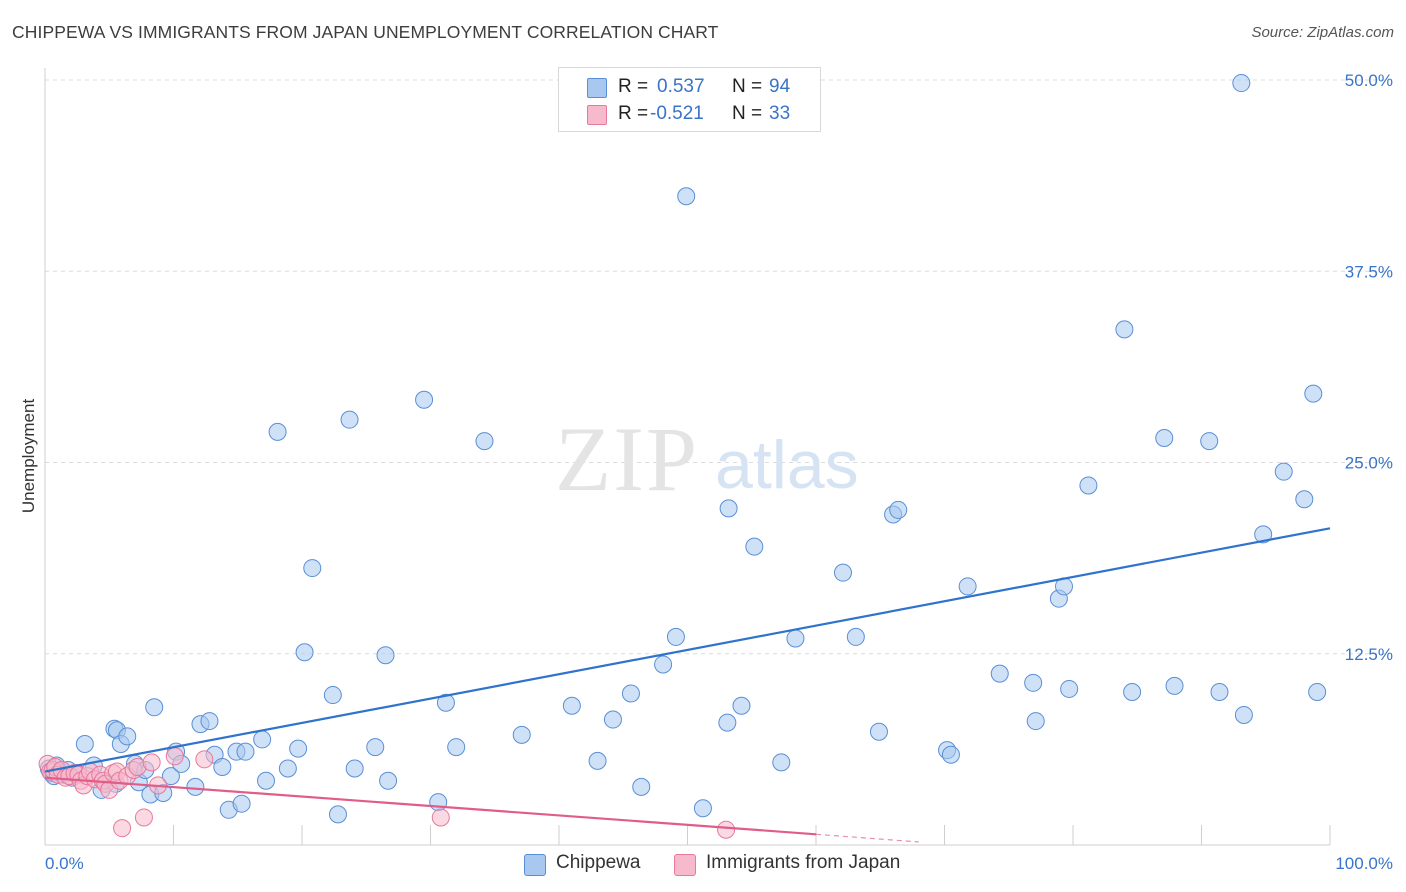  Describe the element at coordinates (597, 88) in the screenshot. I see `legend-swatch-blue` at that location.